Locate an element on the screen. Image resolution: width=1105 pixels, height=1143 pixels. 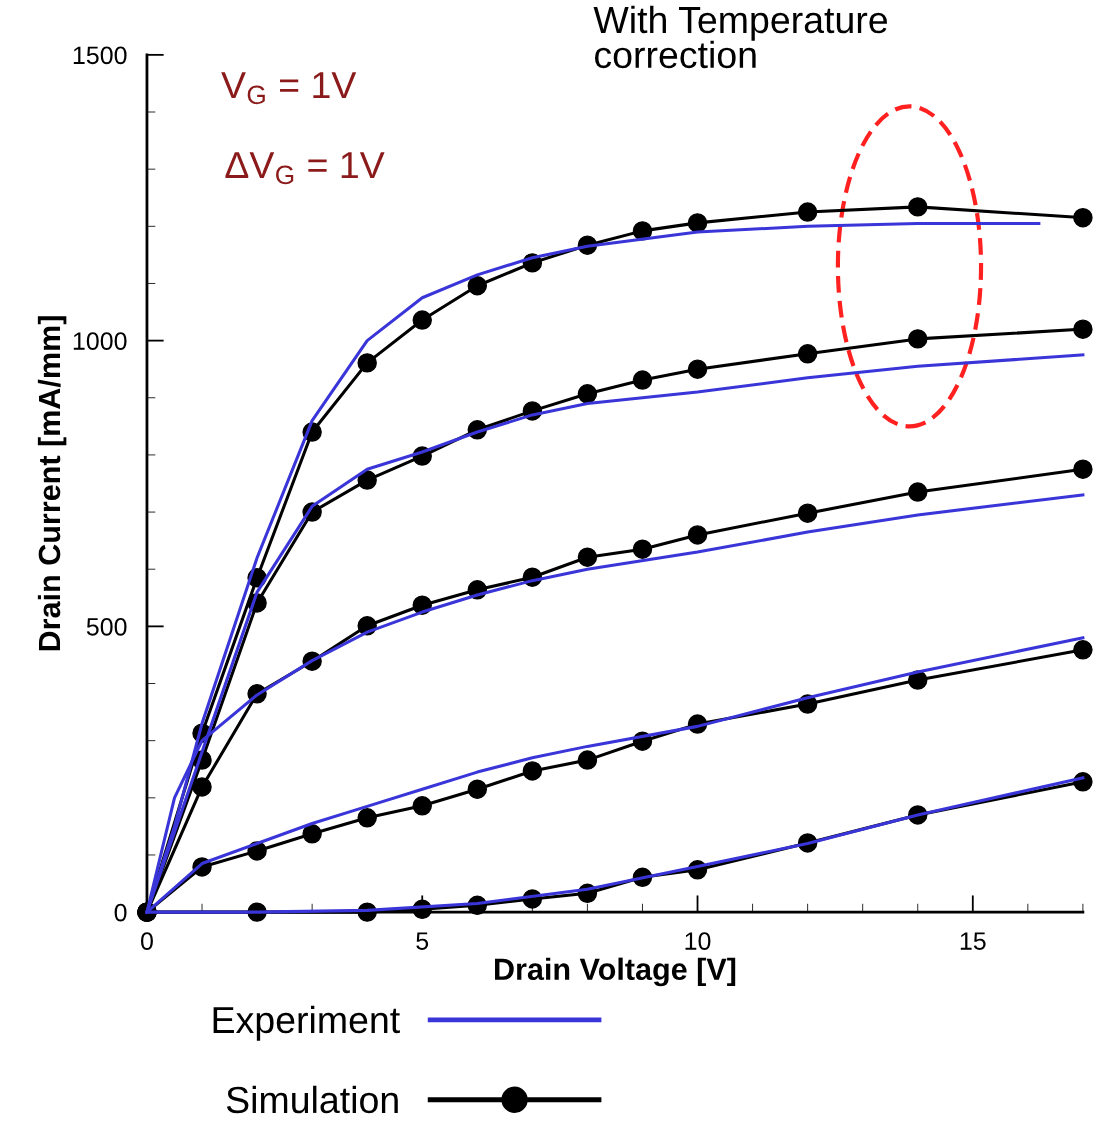
x-tick-label: 5 is located at coordinates (422, 941).